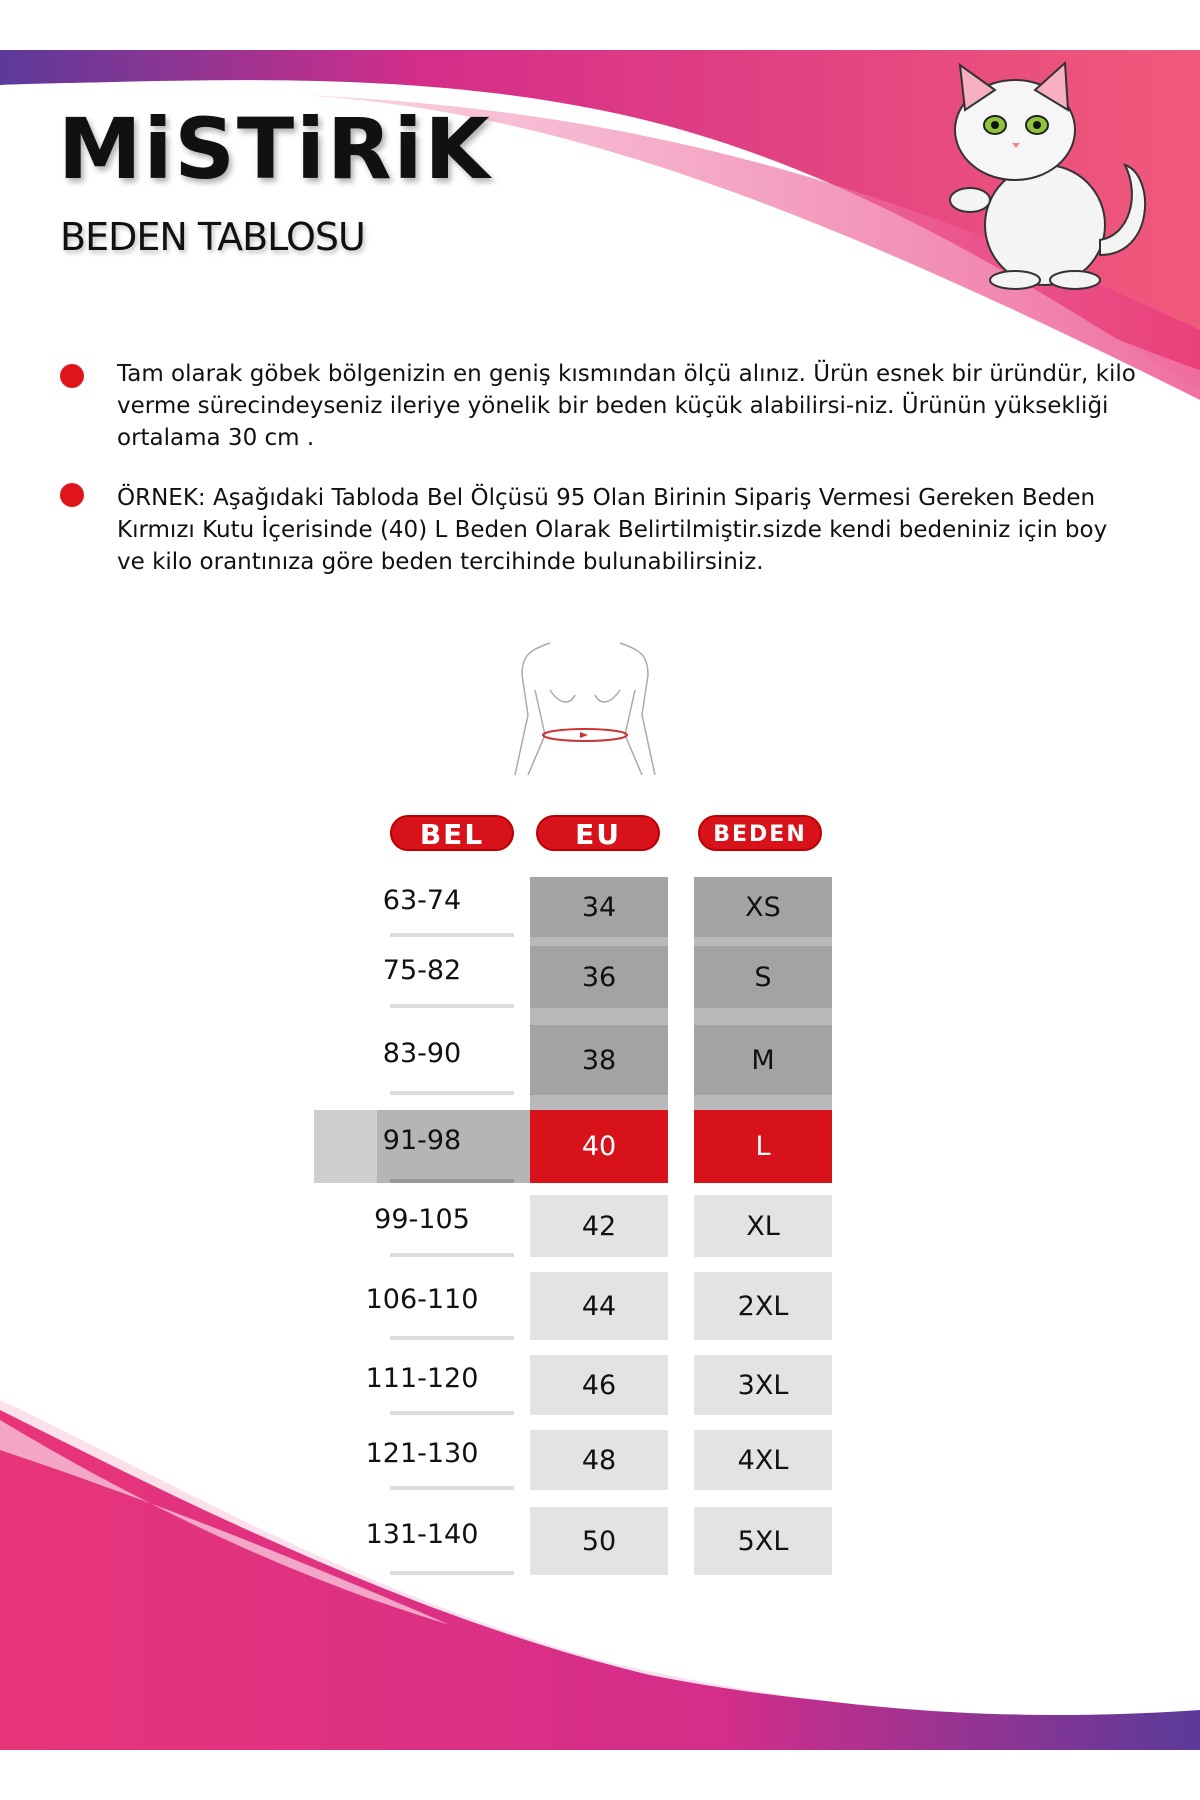 The height and width of the screenshot is (1800, 1200). Describe the element at coordinates (422, 1453) in the screenshot. I see `bel-cell: 121-130` at that location.